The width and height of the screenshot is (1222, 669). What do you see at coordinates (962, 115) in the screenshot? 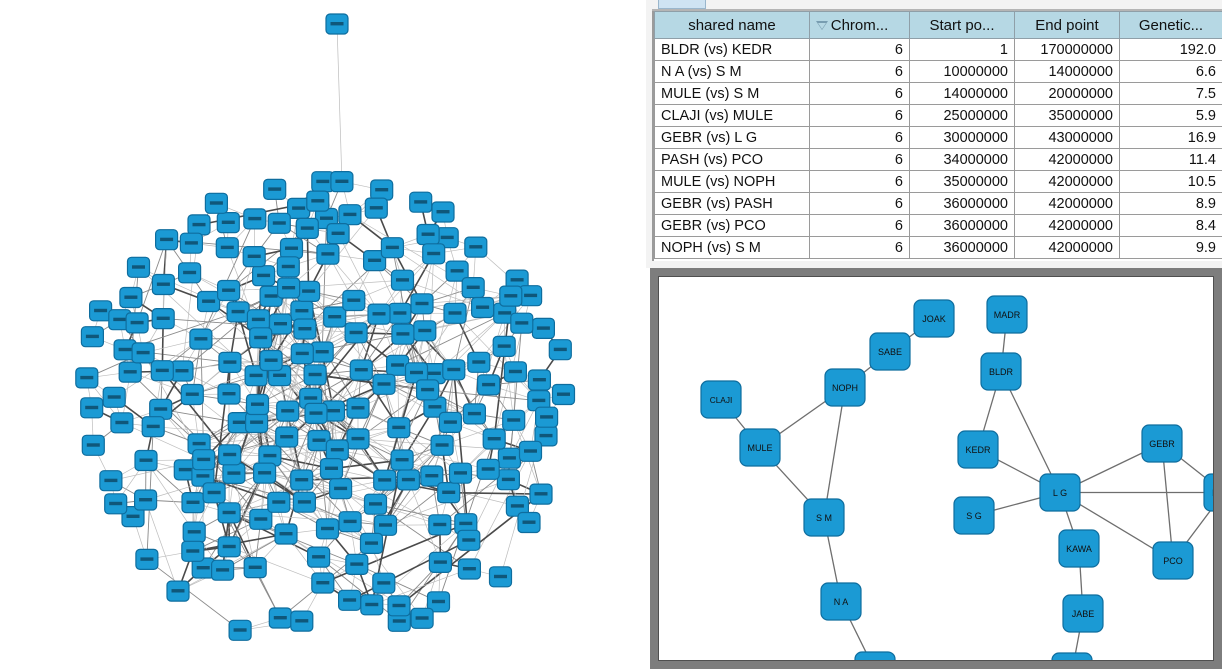
I see `table-cell-start_point: 25000000` at bounding box center [962, 115].